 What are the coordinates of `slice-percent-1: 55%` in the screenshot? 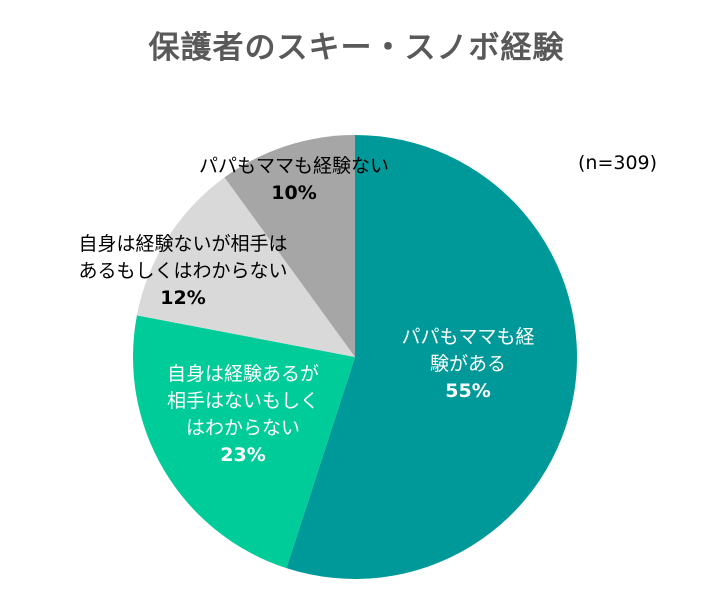 It's located at (467, 391).